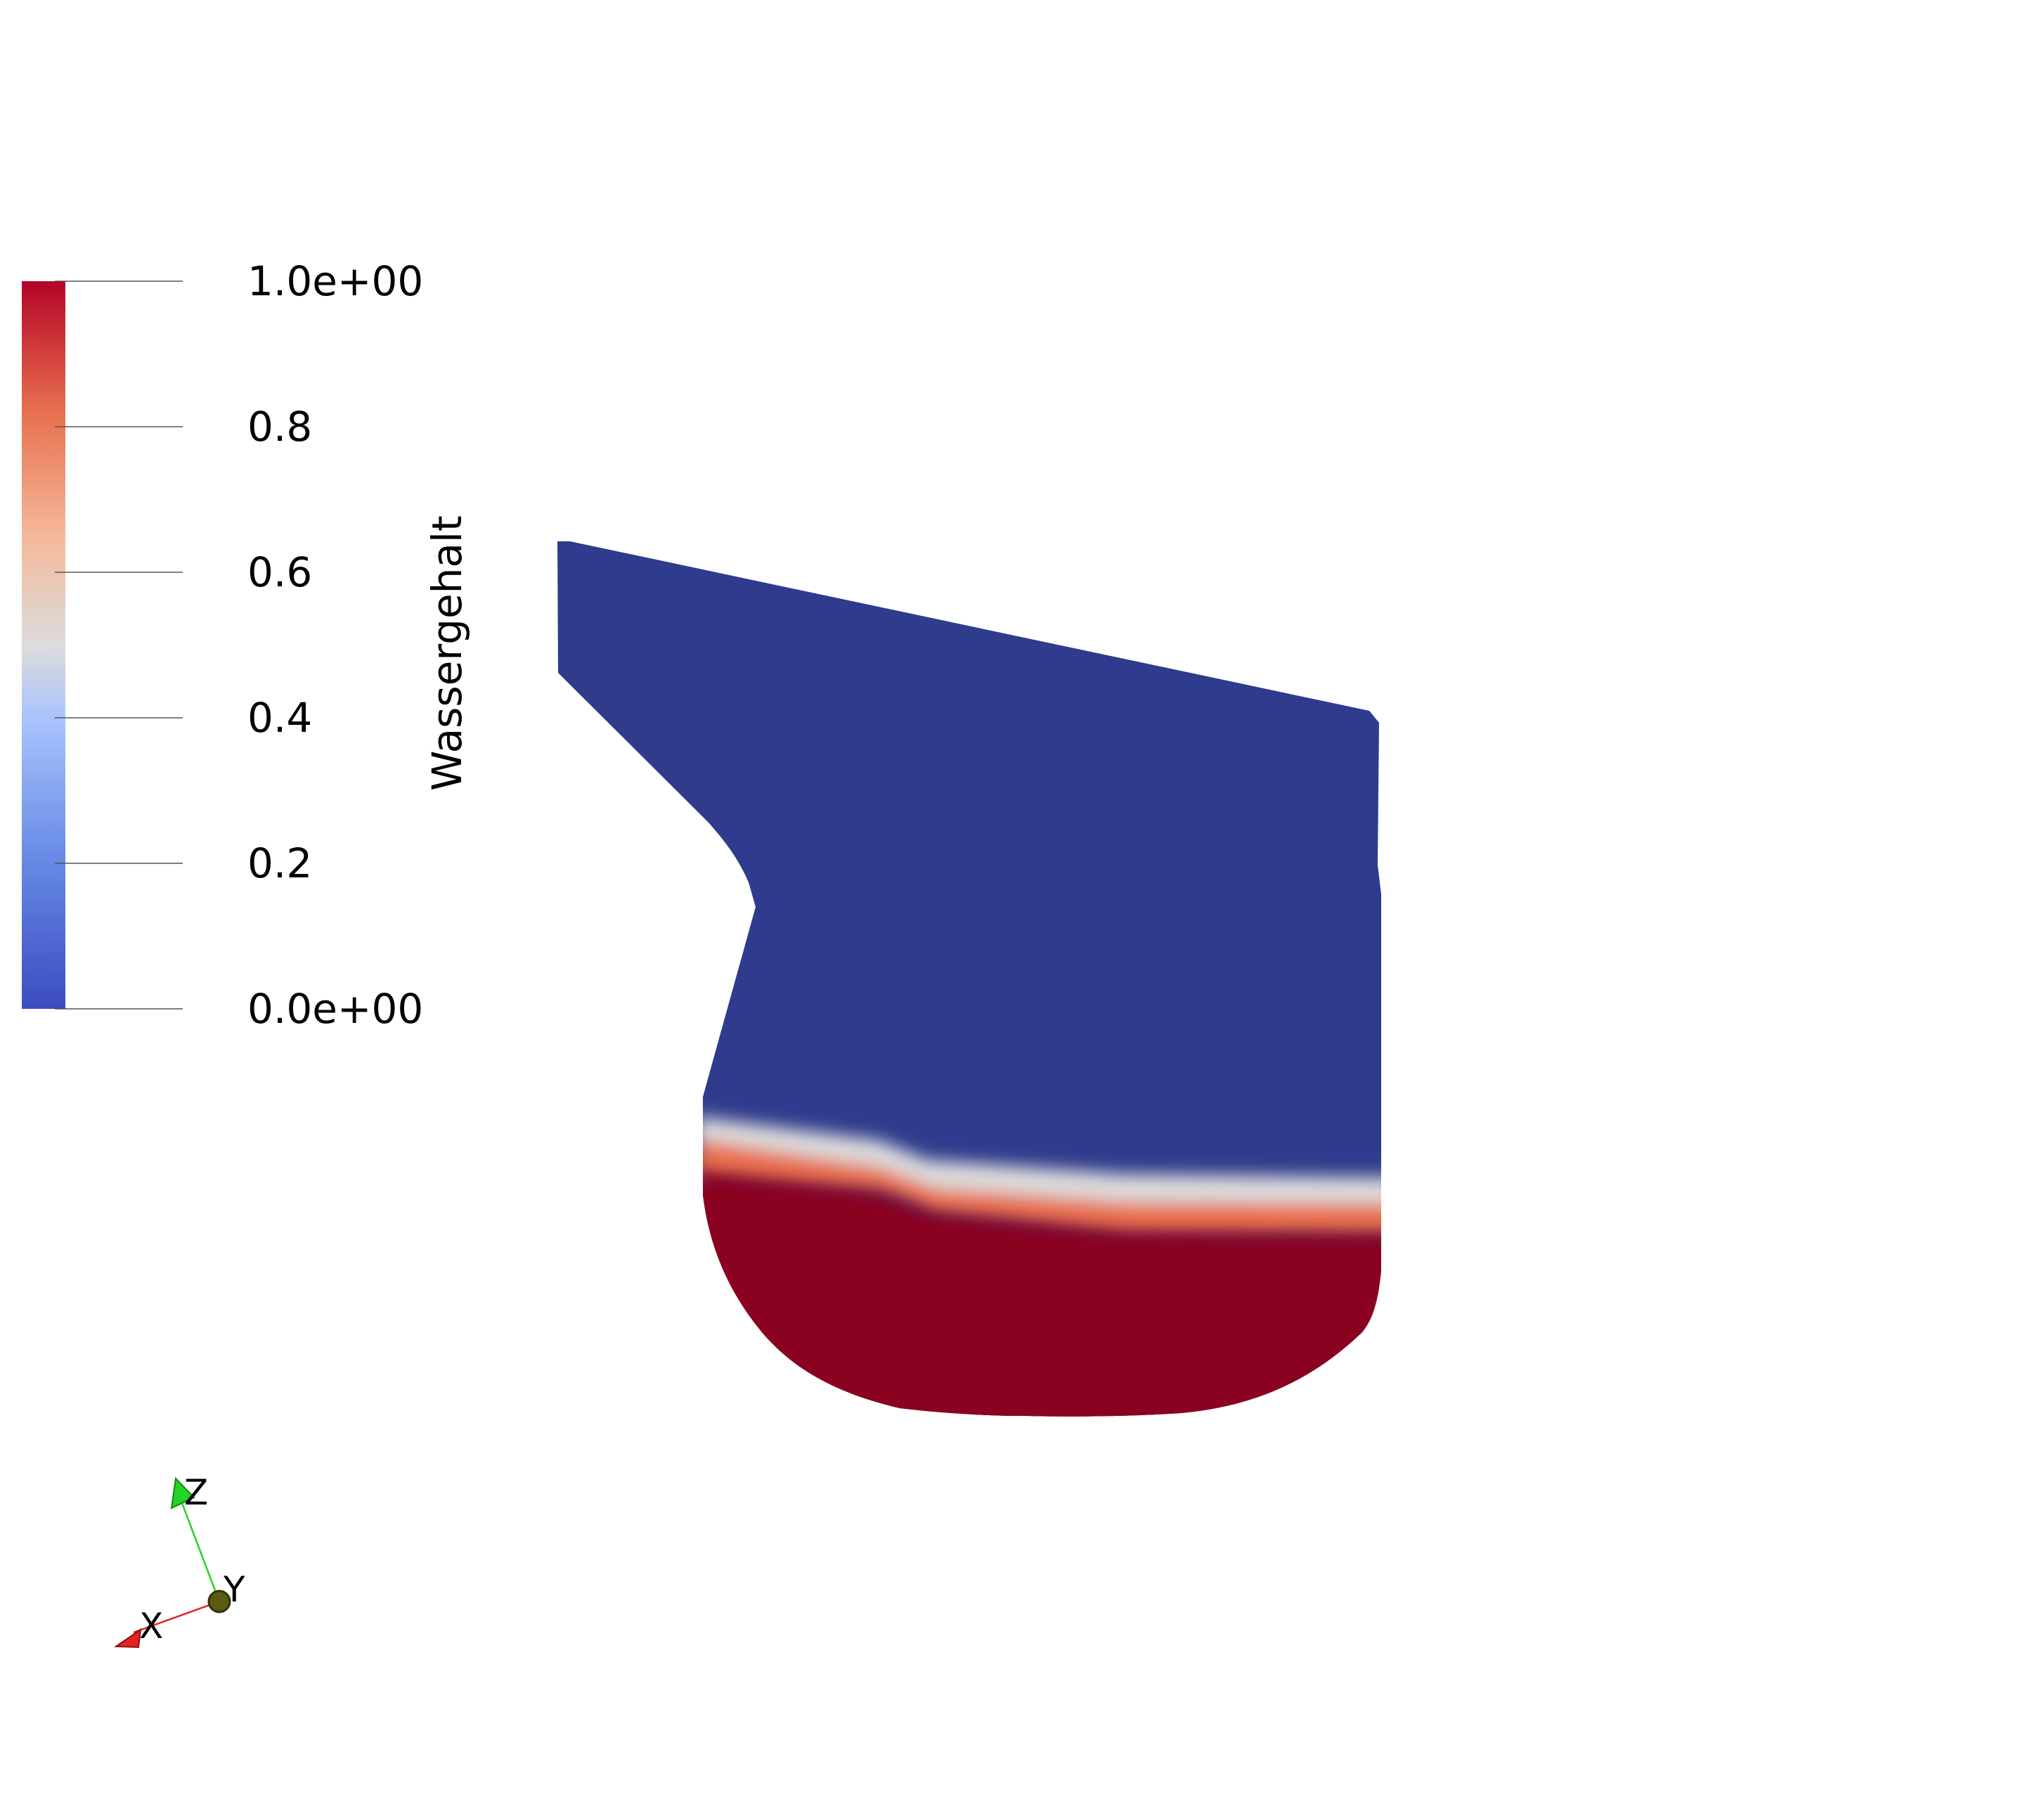 Image resolution: width=2044 pixels, height=1811 pixels. Describe the element at coordinates (335, 281) in the screenshot. I see `colorbar-tick-label: 1.0e+00` at that location.